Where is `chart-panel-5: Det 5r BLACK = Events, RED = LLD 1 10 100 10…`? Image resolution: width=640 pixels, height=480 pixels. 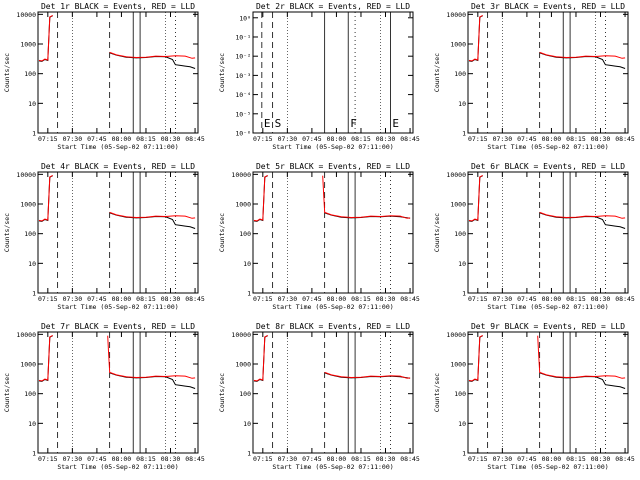 chart-panel-5: Det 5r BLACK = Events, RED = LLD 1 10 100 10… is located at coordinates (319, 236).